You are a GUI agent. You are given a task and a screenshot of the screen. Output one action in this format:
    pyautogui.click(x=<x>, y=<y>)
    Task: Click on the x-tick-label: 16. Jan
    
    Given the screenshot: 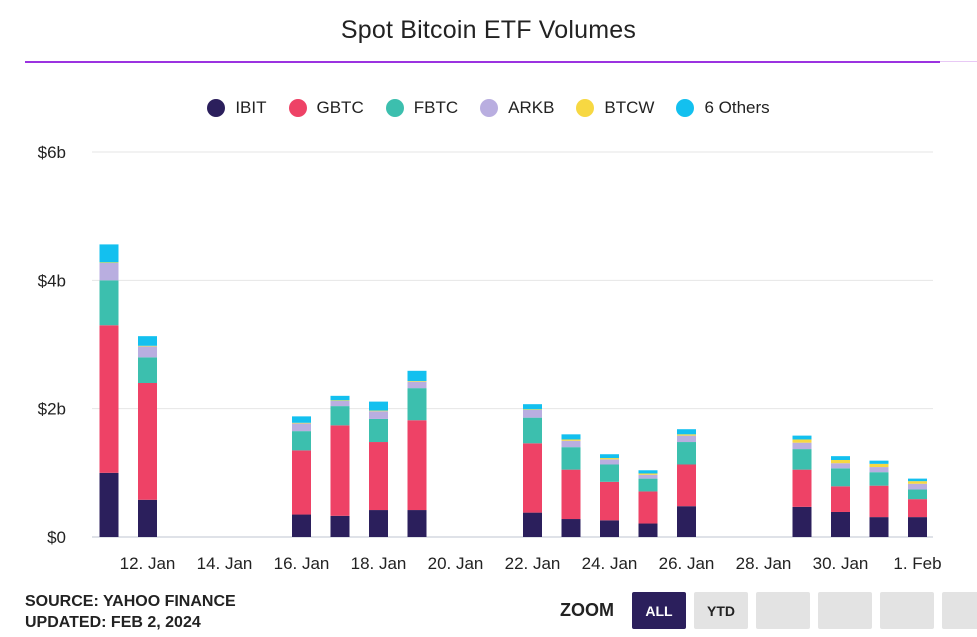 What is the action you would take?
    pyautogui.click(x=302, y=563)
    